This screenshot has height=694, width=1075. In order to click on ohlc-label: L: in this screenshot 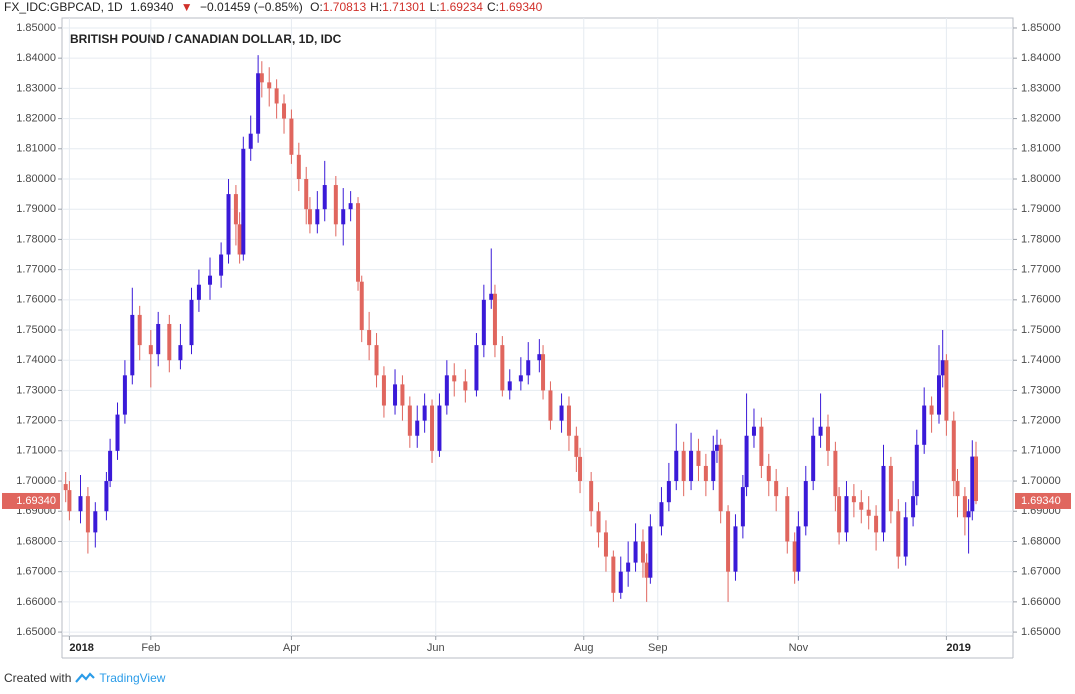, I will do `click(434, 7)`.